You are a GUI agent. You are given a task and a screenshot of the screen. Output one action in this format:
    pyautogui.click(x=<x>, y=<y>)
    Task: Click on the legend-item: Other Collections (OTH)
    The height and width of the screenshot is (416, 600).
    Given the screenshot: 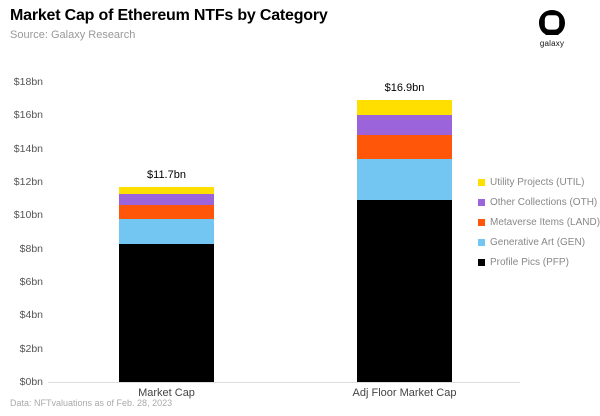 What is the action you would take?
    pyautogui.click(x=539, y=202)
    